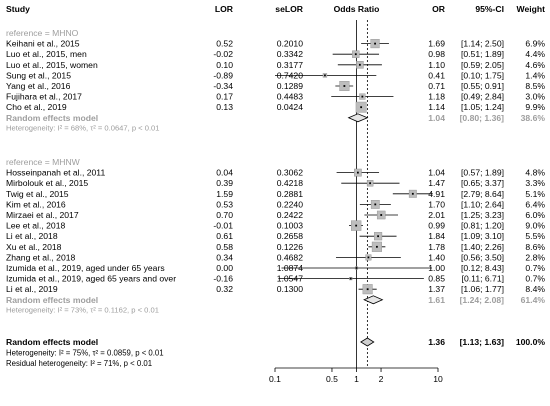  I want to click on overall-summary-or: 1.36, so click(436, 342).